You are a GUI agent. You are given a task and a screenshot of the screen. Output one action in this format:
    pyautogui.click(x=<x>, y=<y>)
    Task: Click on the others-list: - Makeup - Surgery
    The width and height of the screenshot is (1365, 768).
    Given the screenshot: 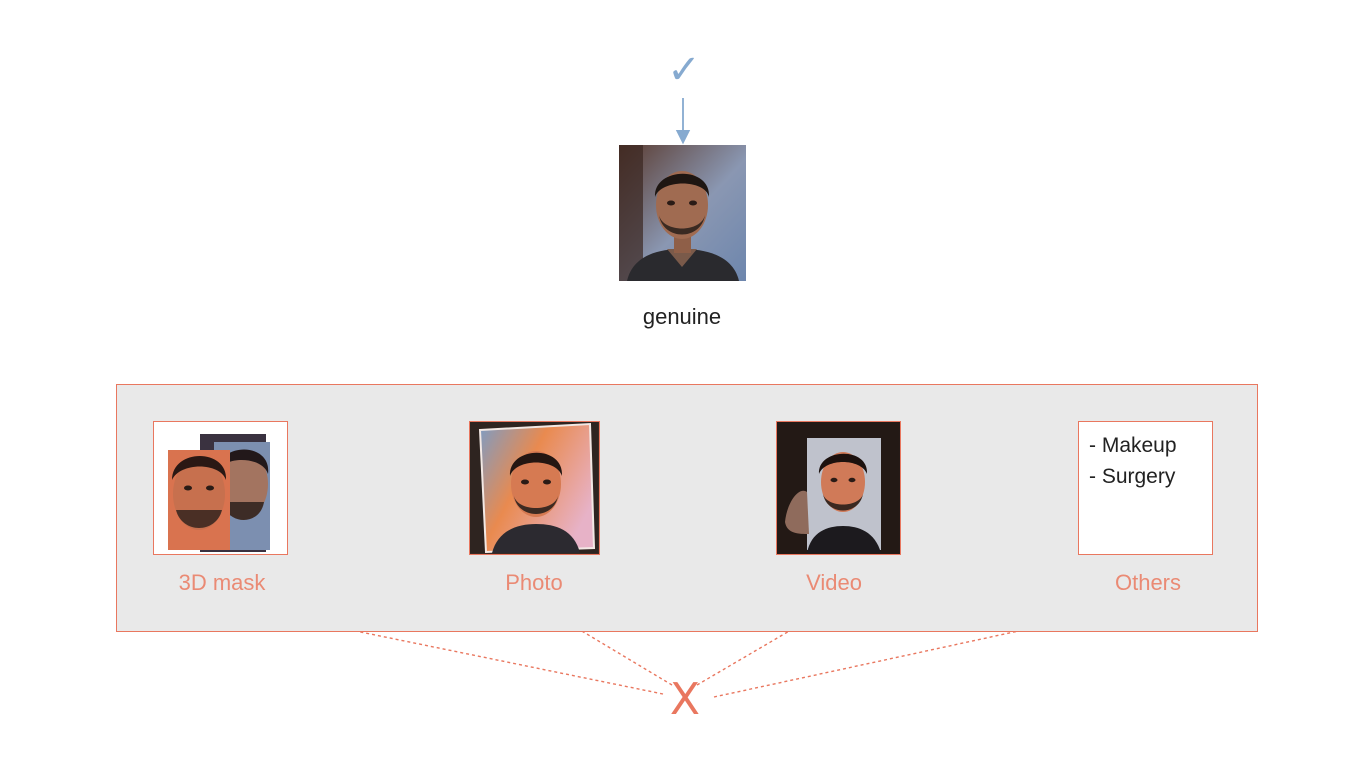 What is the action you would take?
    pyautogui.click(x=1145, y=457)
    